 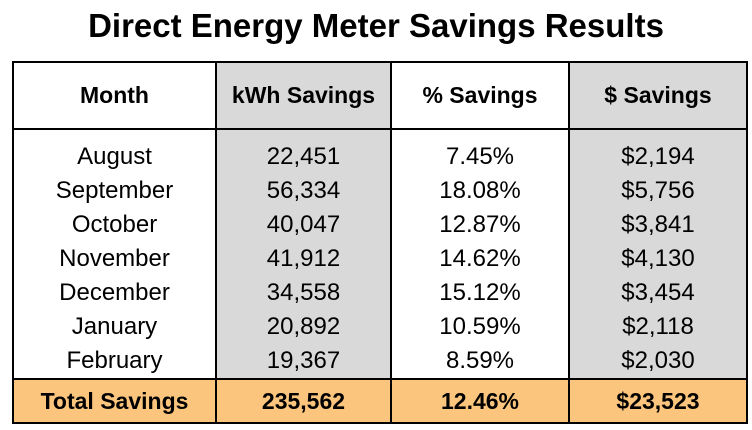 I want to click on cell-percent-savings: 14.62%, so click(x=480, y=259).